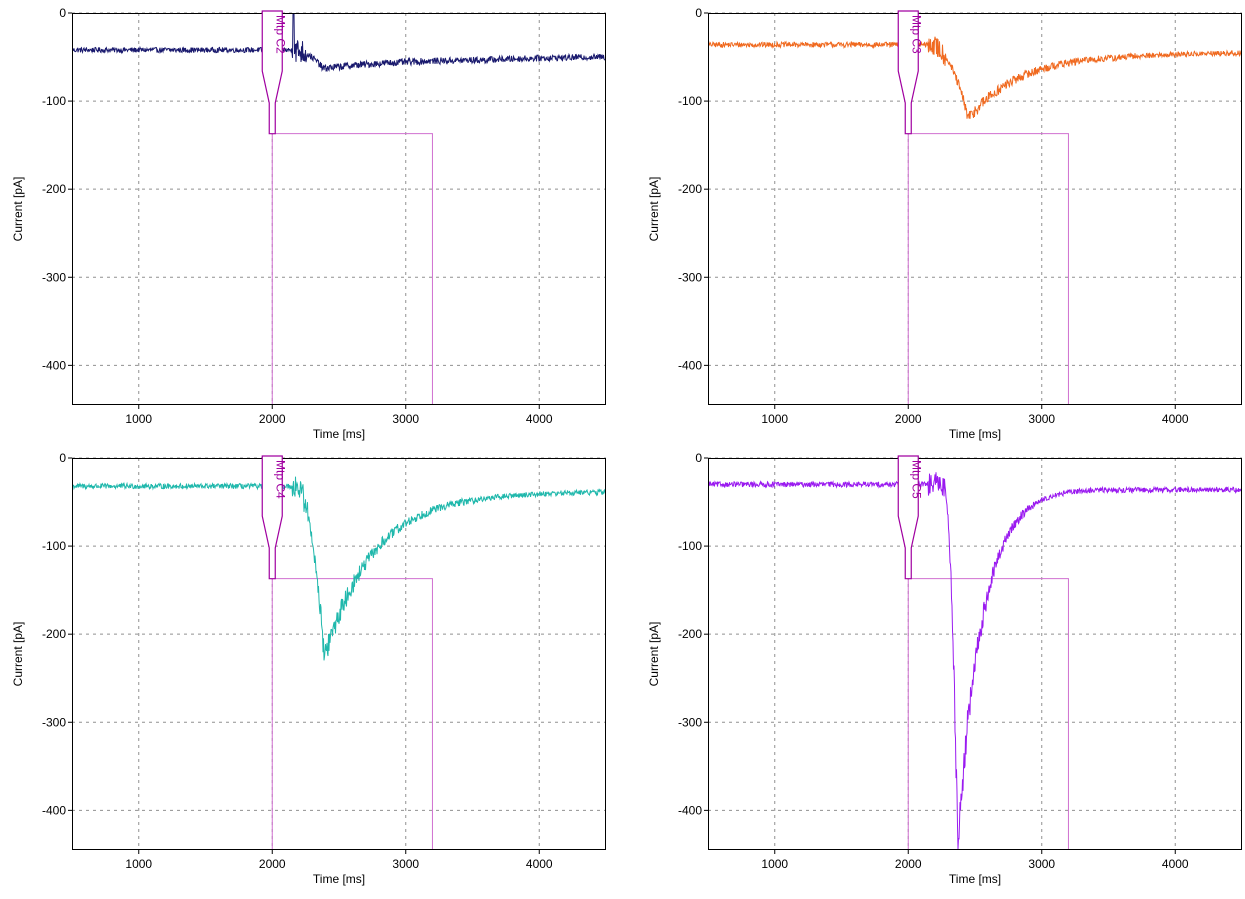 The height and width of the screenshot is (899, 1245). I want to click on marker-label: Mtp C2, so click(280, 34).